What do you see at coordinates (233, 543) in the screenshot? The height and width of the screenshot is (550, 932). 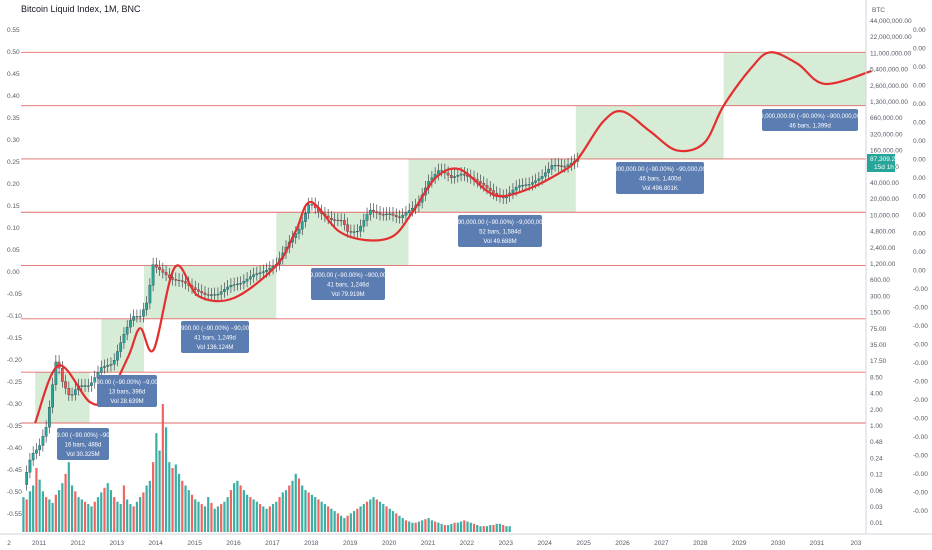 I see `x-tick-label: 2016` at bounding box center [233, 543].